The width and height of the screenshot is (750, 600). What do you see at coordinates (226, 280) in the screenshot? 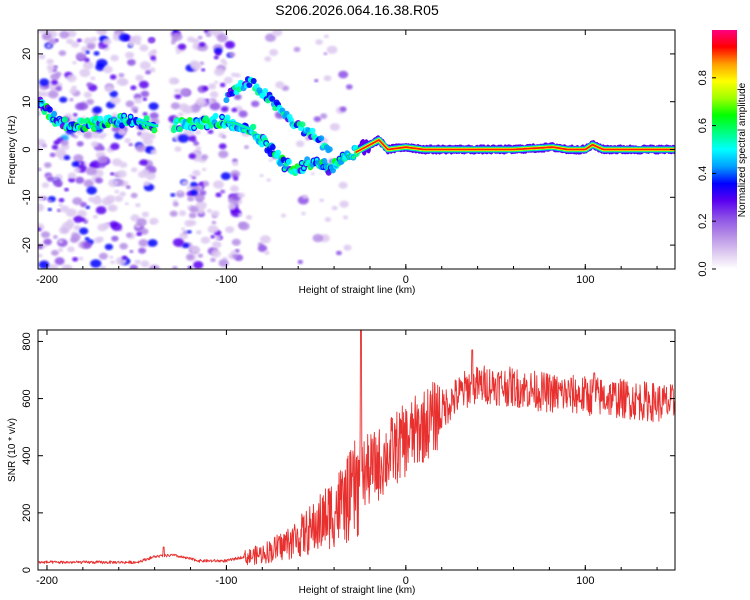
I see `spectrogram-x-tick-label: -100` at bounding box center [226, 280].